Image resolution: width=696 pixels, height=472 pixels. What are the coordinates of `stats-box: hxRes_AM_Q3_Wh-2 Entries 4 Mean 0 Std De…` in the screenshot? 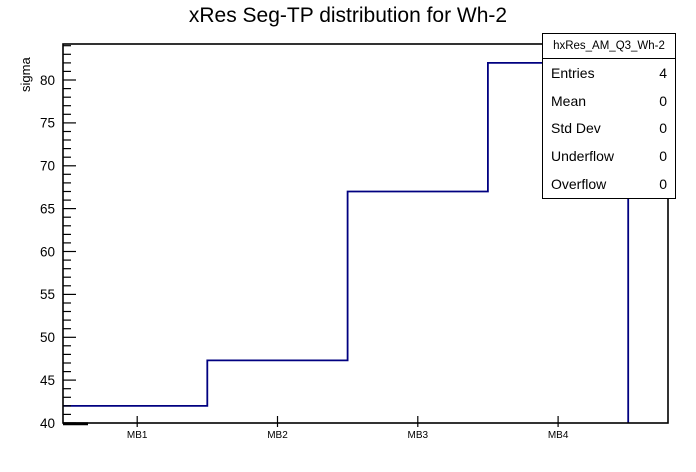 It's located at (609, 116).